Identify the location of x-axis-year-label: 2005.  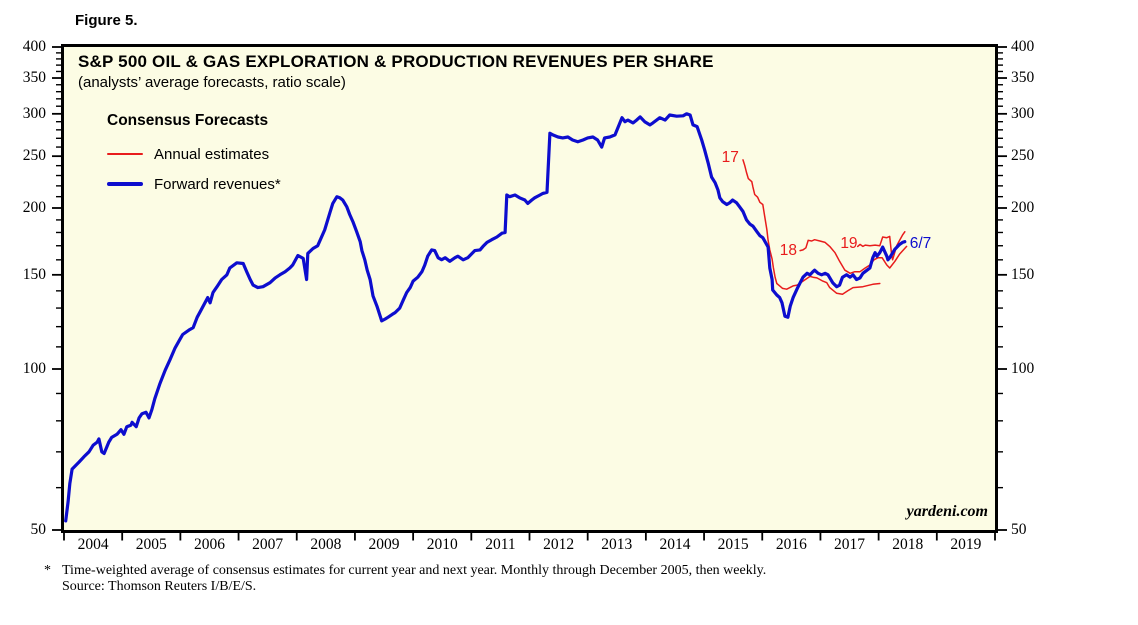
(151, 544).